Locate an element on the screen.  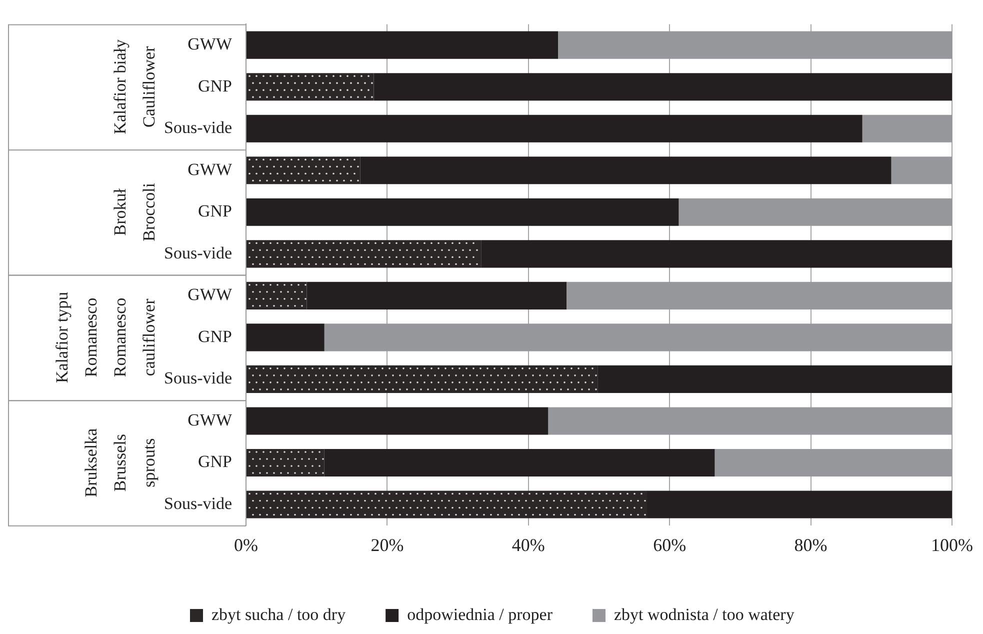
x-tick-label: 20% is located at coordinates (387, 544).